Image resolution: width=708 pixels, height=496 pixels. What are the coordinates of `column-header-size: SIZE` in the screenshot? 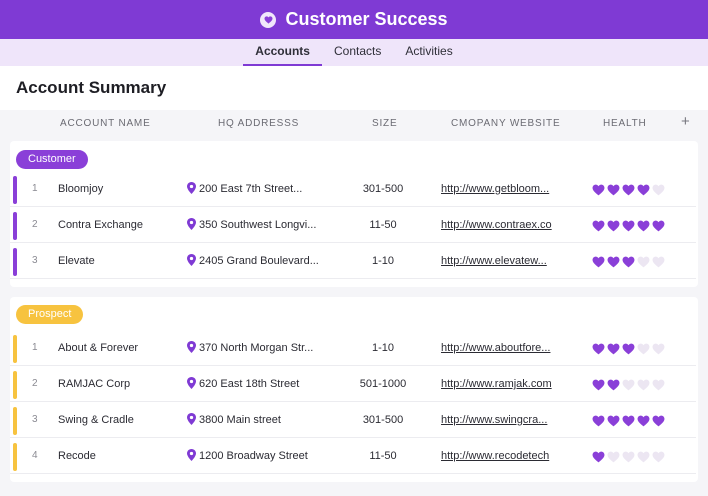 It's located at (385, 123).